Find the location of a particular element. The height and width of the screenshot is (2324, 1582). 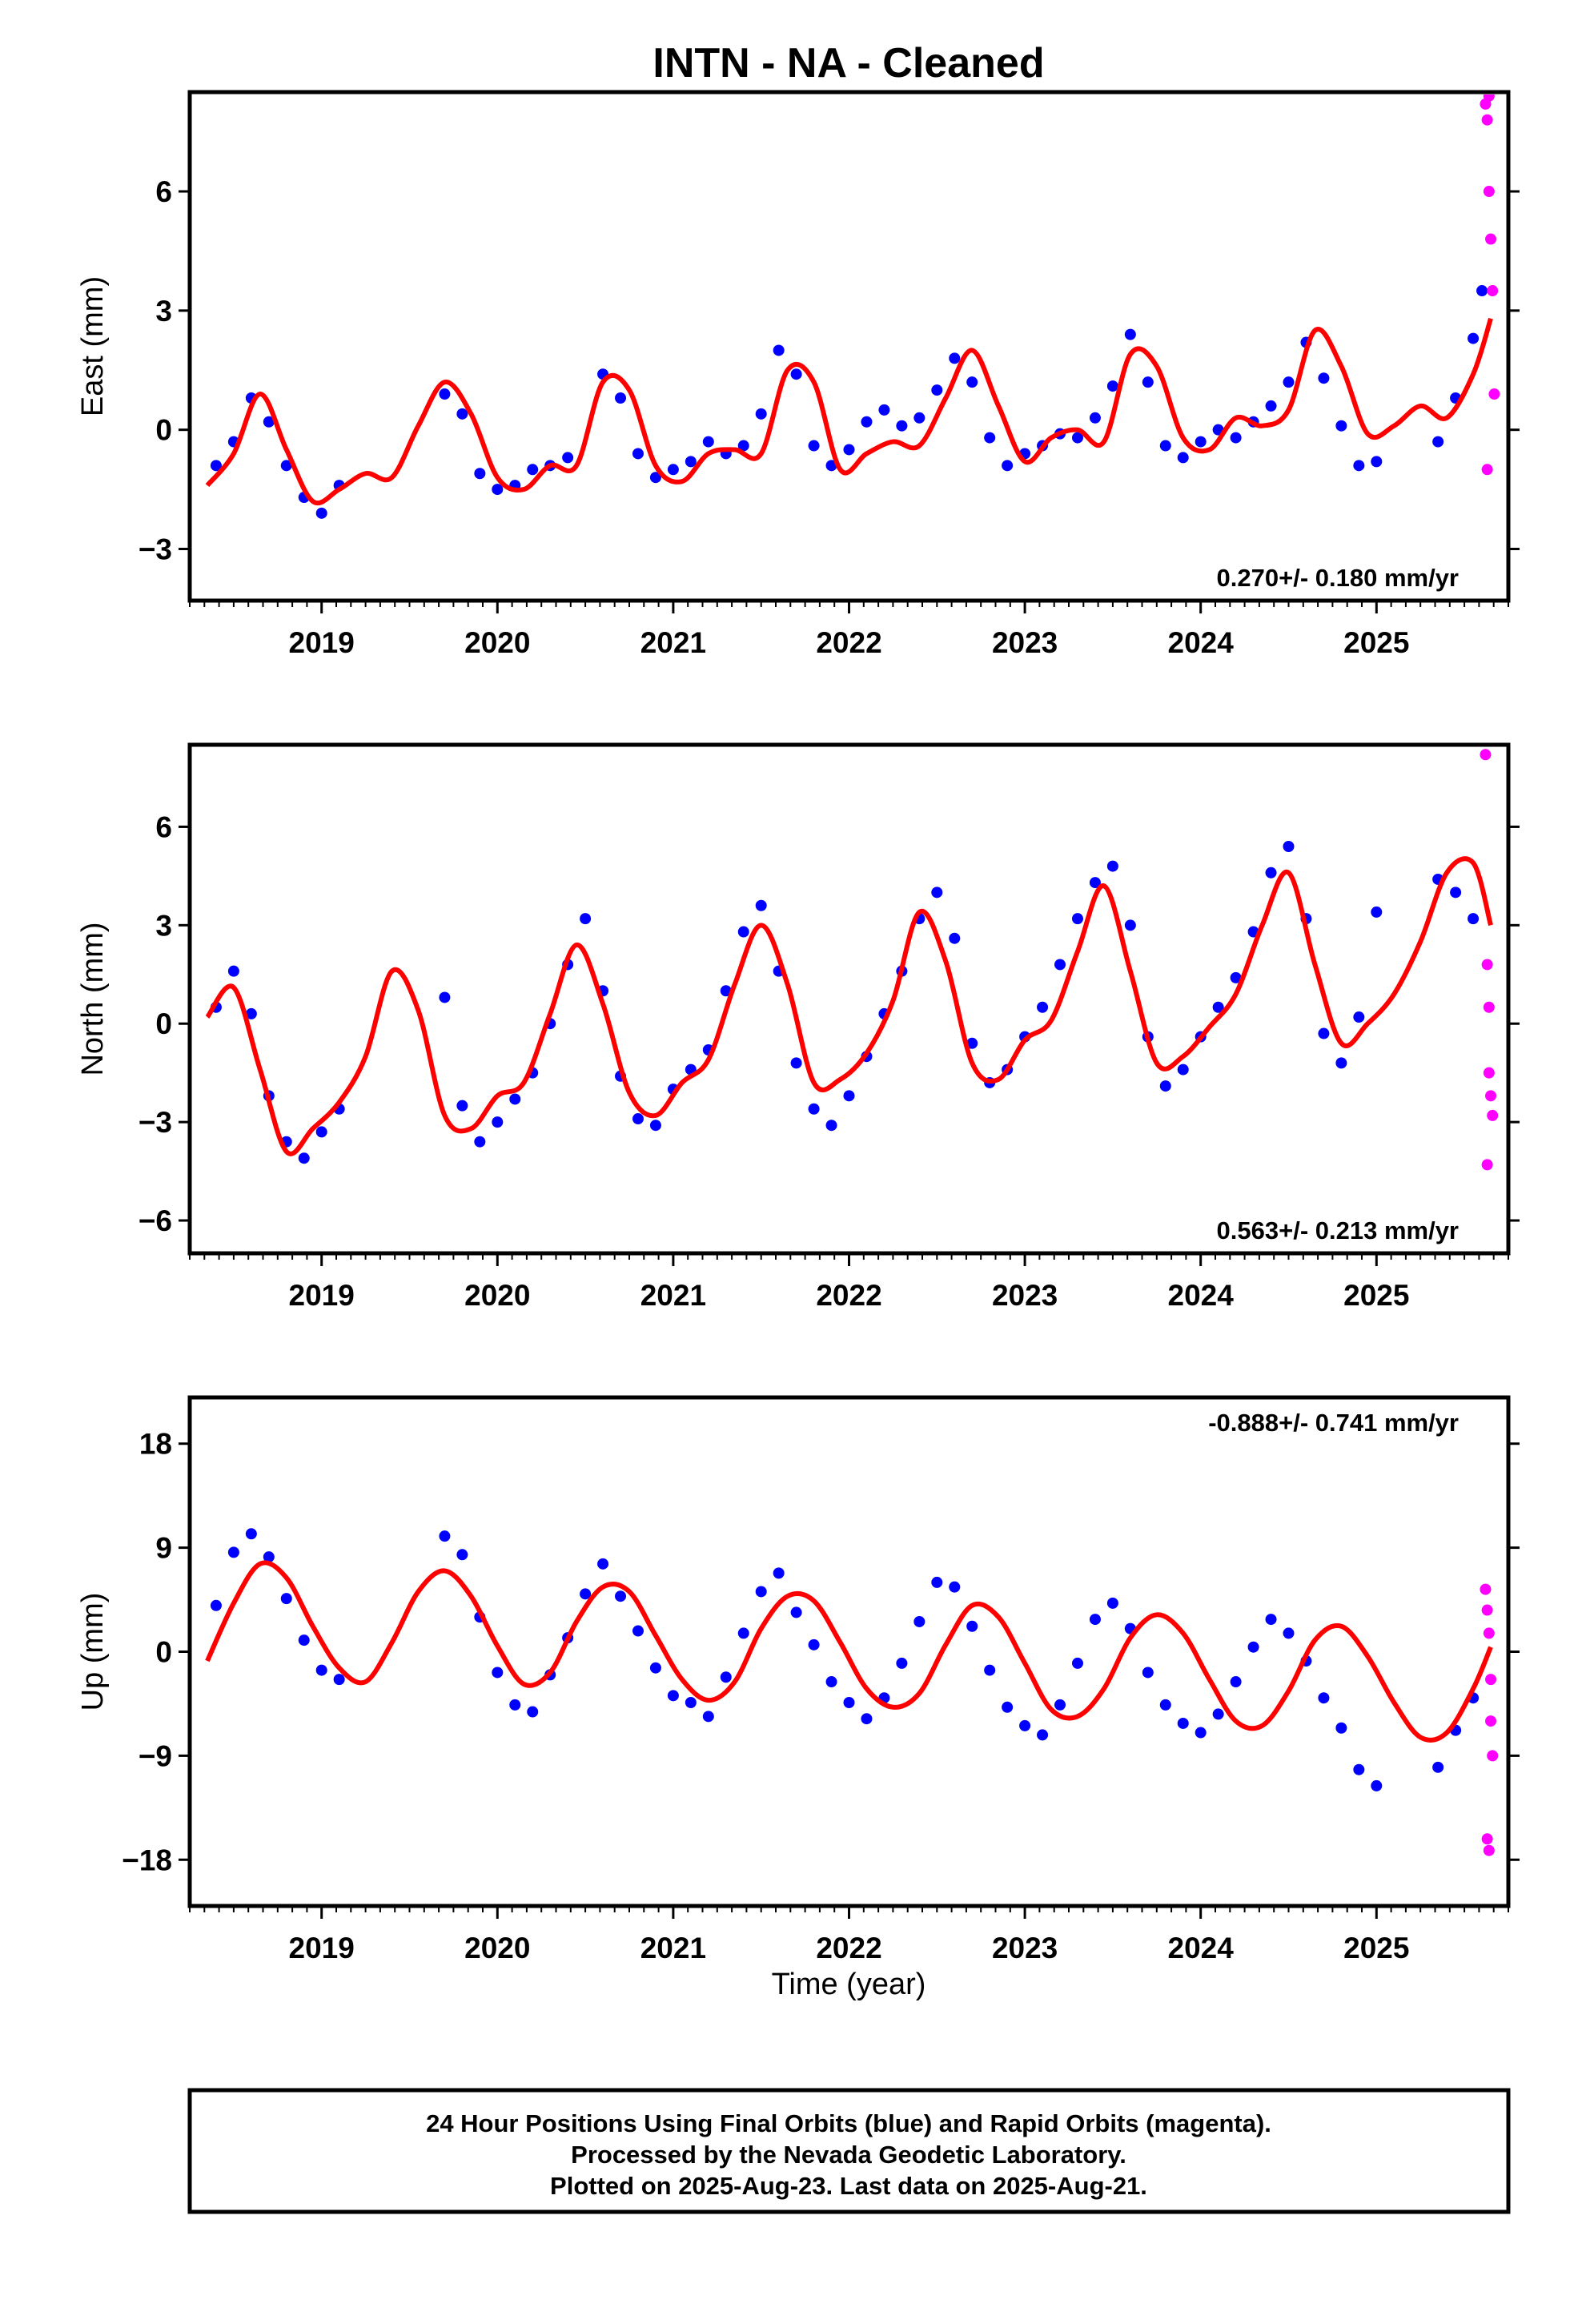

north-rate-label: 0.563+/- 0.213 mm/yr is located at coordinates (1338, 1230).